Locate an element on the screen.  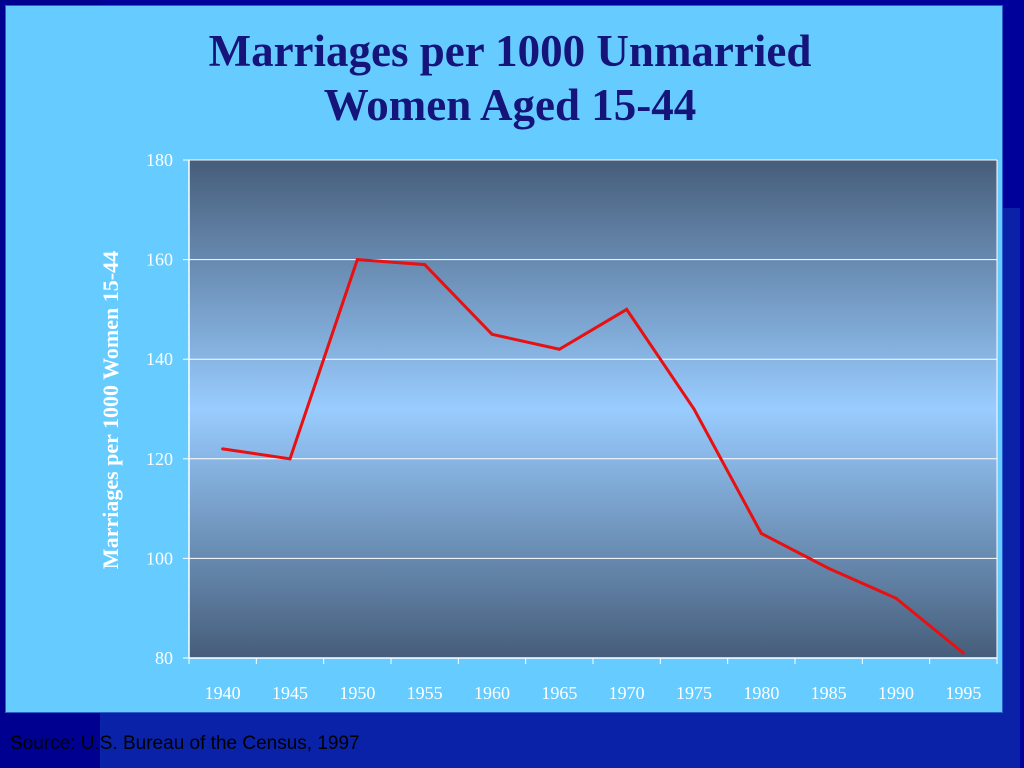
x-tick-label-1985: 1985 is located at coordinates (829, 693).